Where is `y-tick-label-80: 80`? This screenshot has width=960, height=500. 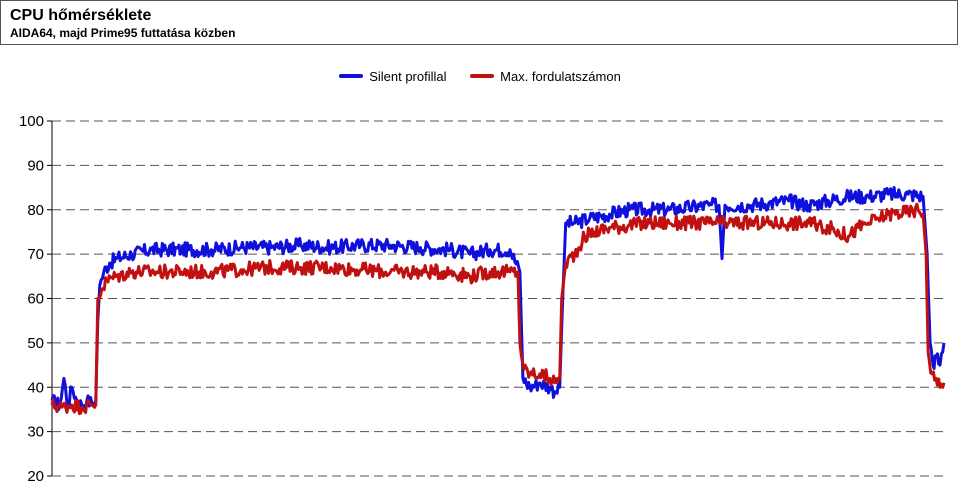 y-tick-label-80: 80 is located at coordinates (35, 210).